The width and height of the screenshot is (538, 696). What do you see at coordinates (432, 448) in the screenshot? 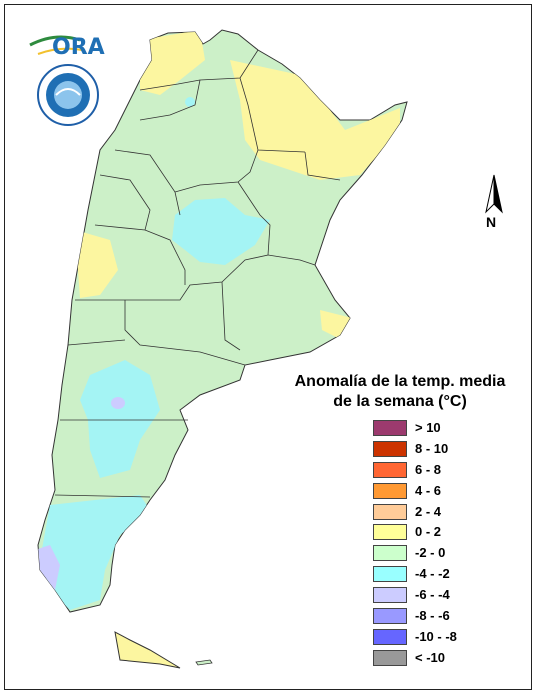
I see `legend-label: 8 - 10` at bounding box center [432, 448].